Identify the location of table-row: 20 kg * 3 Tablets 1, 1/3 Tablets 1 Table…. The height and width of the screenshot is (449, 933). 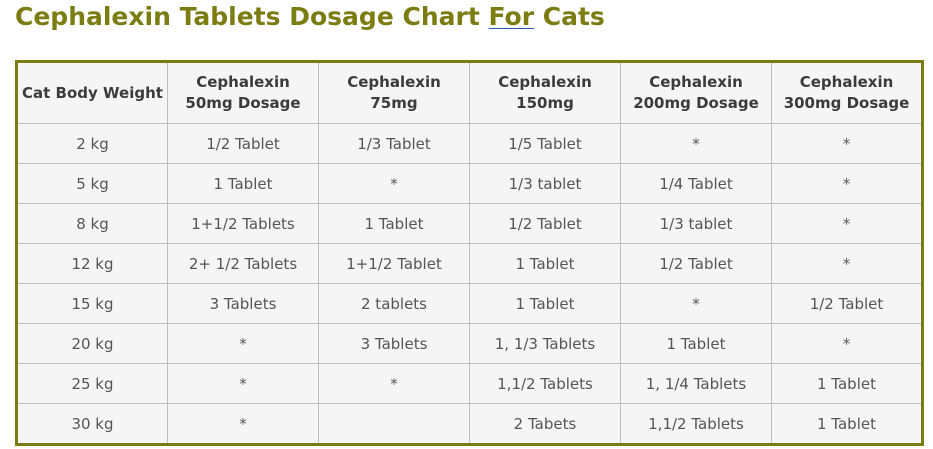
(469, 343).